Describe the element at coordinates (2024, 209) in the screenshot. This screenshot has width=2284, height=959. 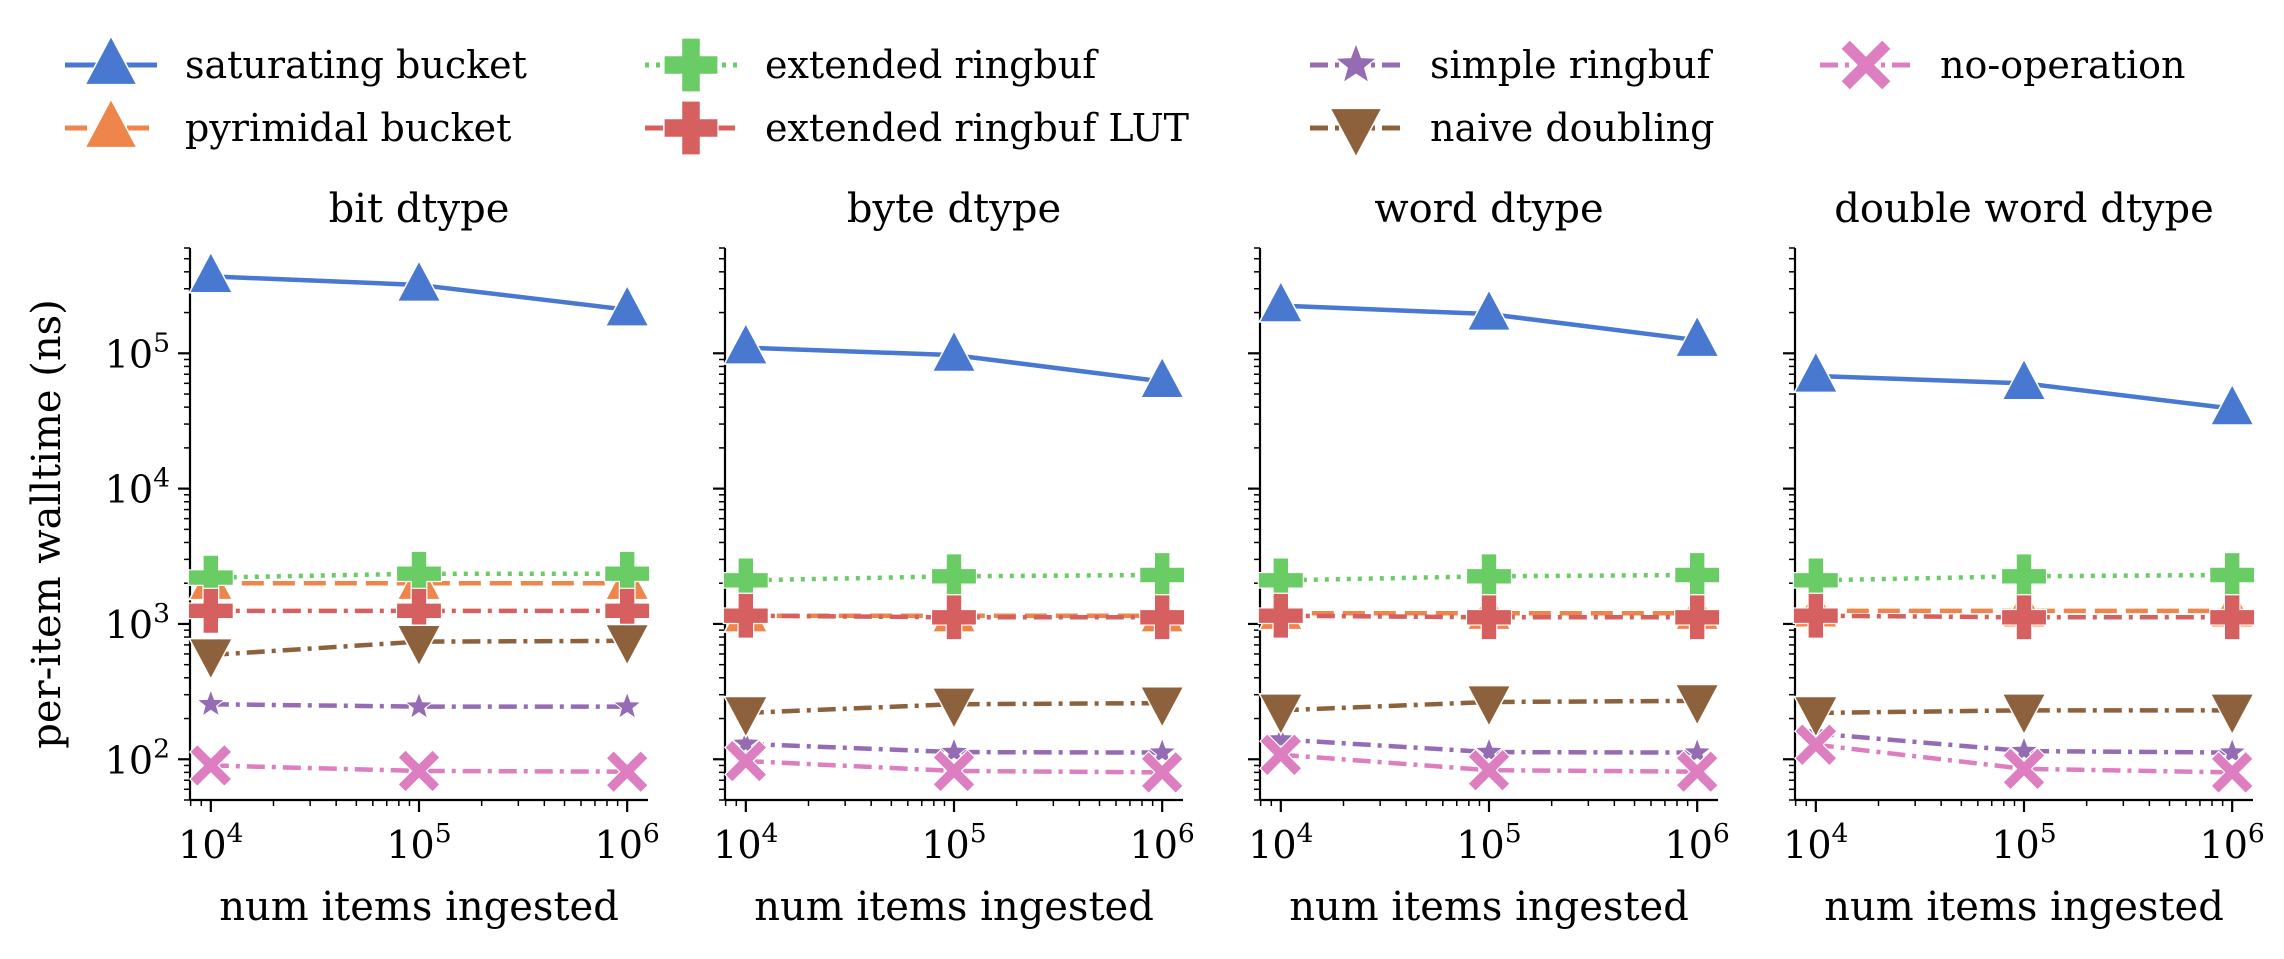
I see `panel-title: double word dtype` at that location.